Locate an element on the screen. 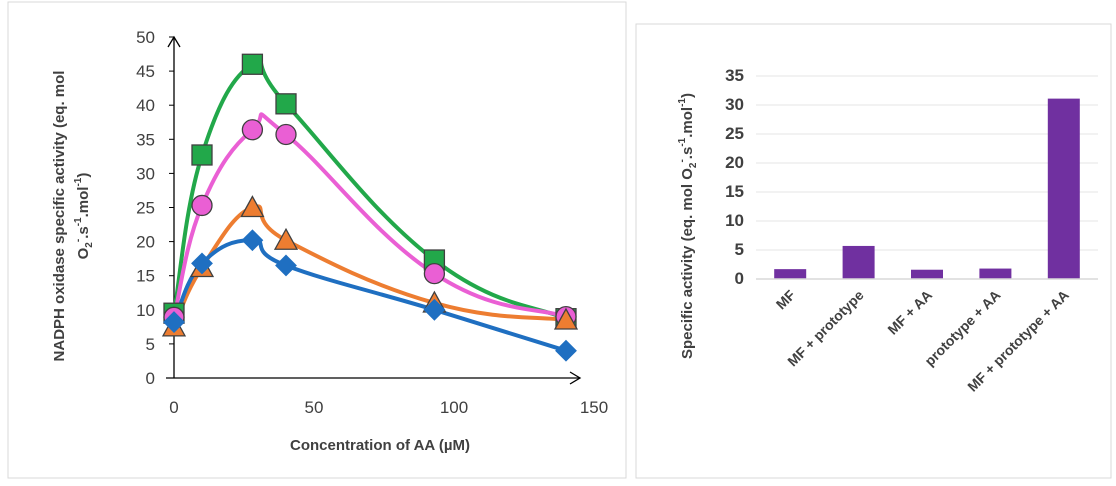  right-y-tick-label: 5 is located at coordinates (739, 249).